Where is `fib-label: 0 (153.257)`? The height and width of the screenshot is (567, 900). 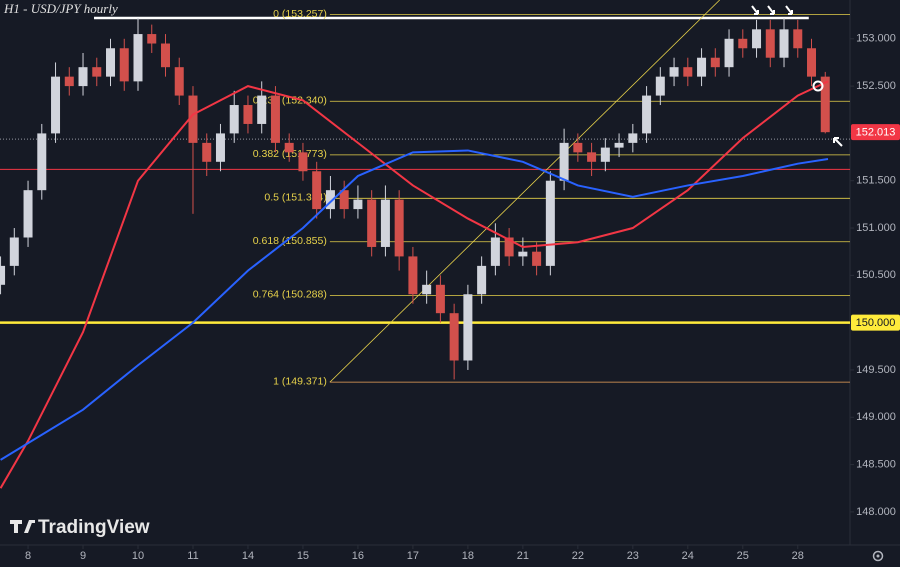
fib-label: 0 (153.257) is located at coordinates (300, 14).